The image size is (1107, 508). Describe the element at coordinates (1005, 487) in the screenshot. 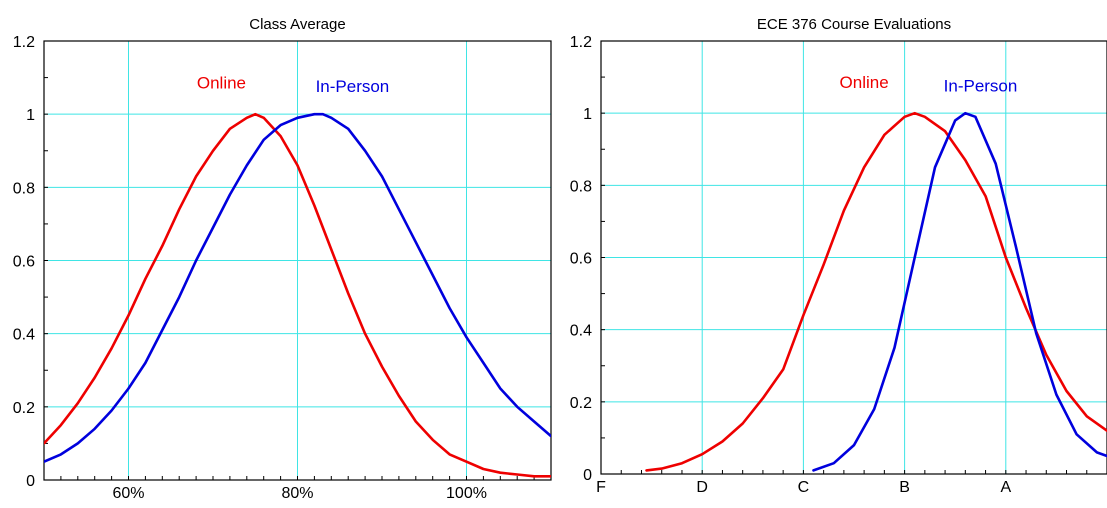

I see `x-tick-label: A` at that location.